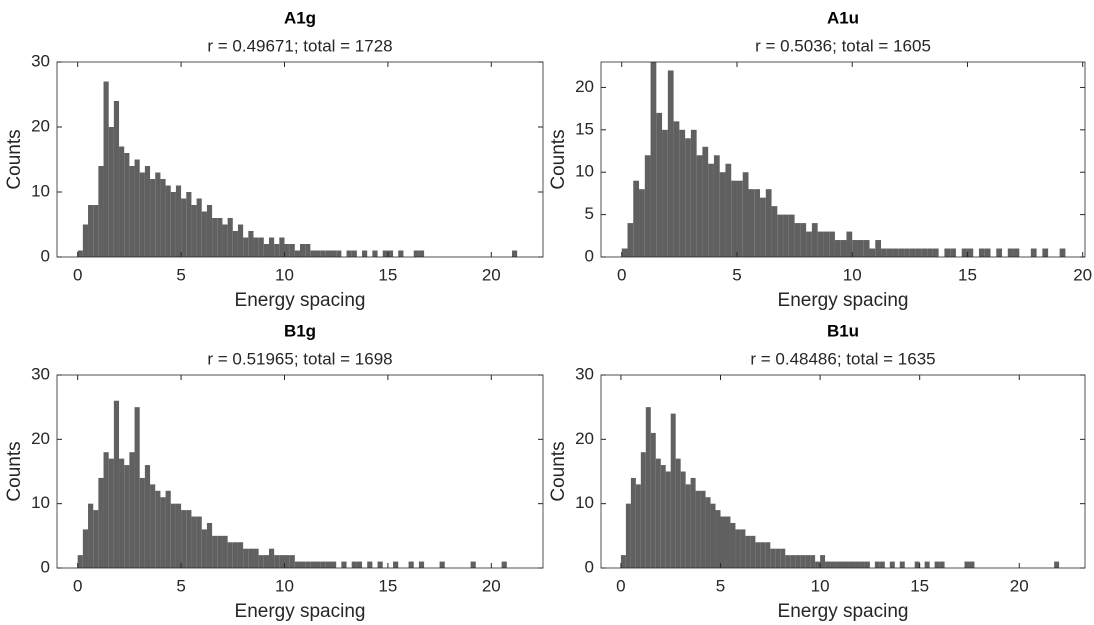  What do you see at coordinates (299, 358) in the screenshot?
I see `chart-subtitle: r = 0.51965; total = 1698` at bounding box center [299, 358].